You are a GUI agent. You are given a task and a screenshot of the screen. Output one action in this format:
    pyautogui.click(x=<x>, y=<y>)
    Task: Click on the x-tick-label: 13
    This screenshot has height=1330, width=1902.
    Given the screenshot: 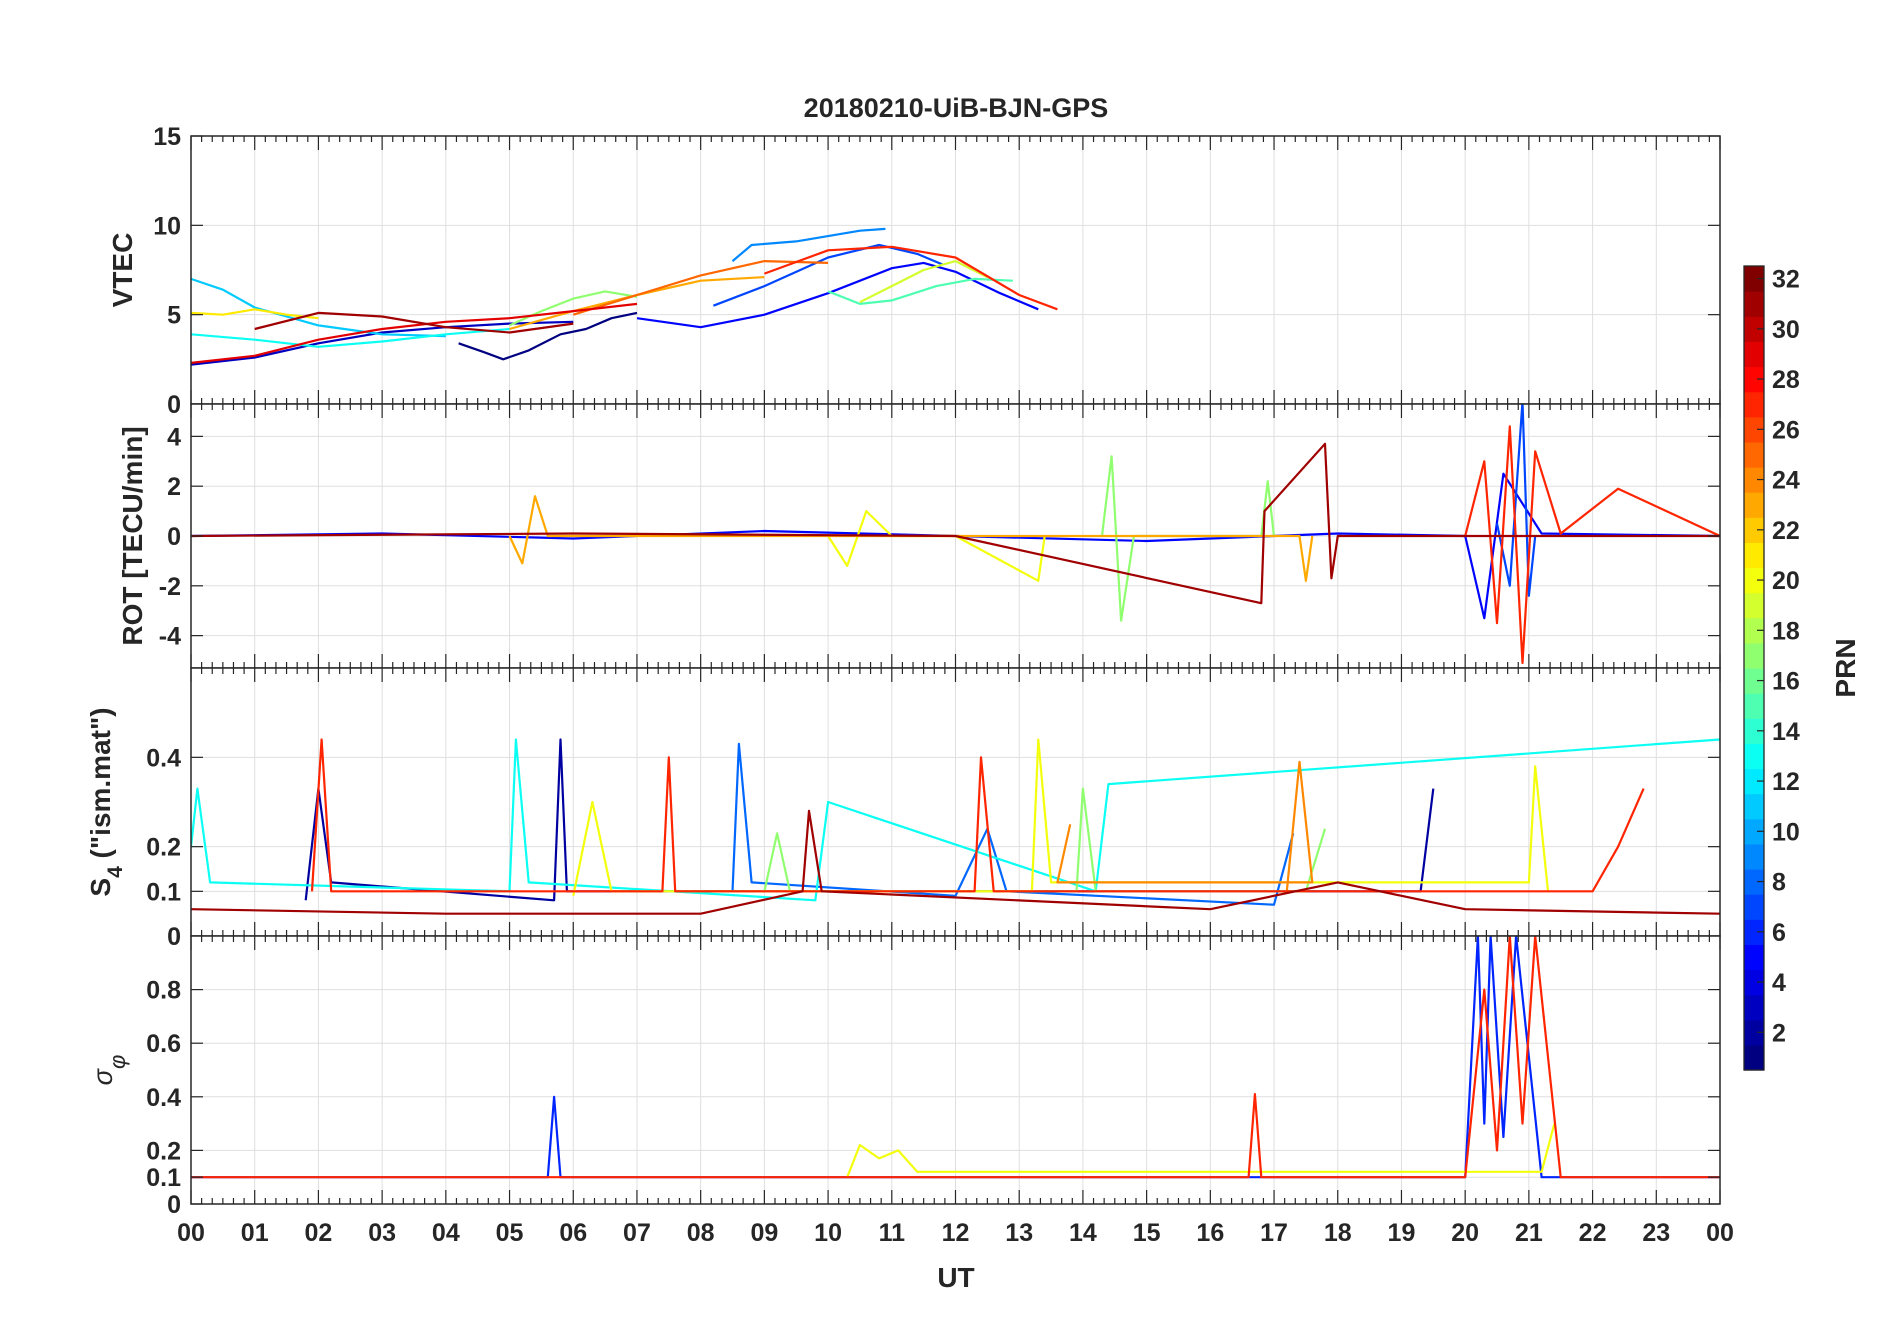 What is the action you would take?
    pyautogui.click(x=1019, y=1233)
    